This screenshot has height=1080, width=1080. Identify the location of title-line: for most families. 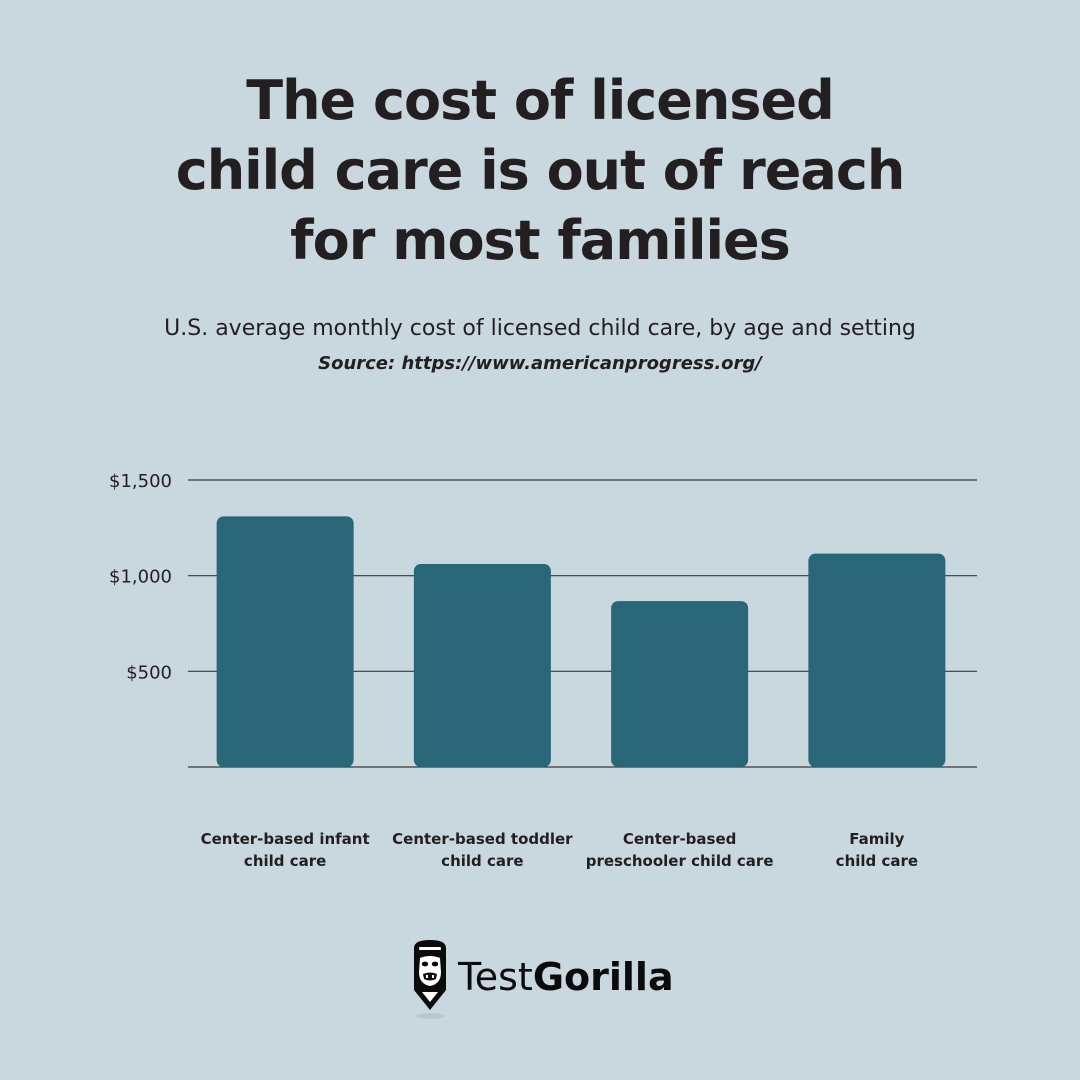
(540, 240).